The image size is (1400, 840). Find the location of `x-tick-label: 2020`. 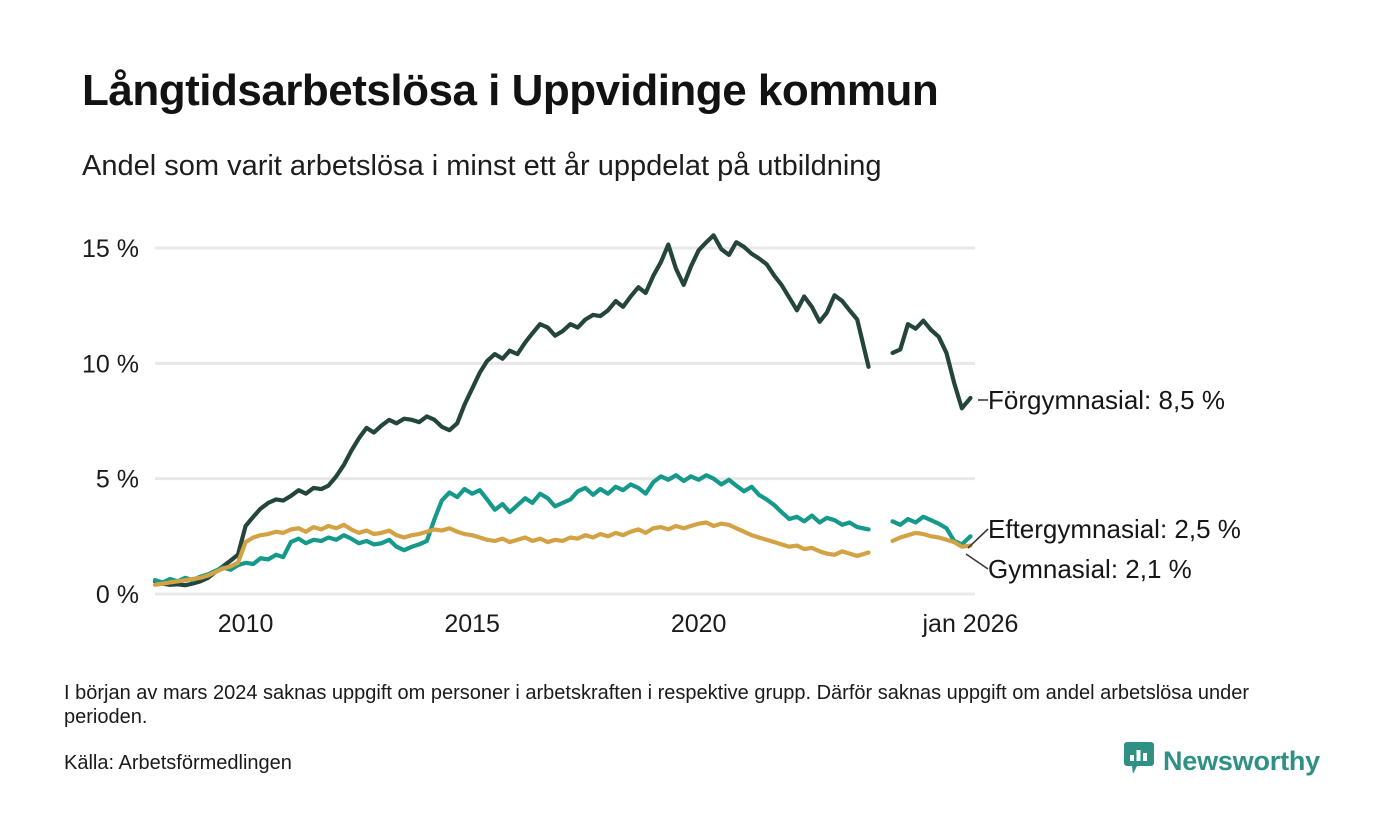

x-tick-label: 2020 is located at coordinates (699, 624).